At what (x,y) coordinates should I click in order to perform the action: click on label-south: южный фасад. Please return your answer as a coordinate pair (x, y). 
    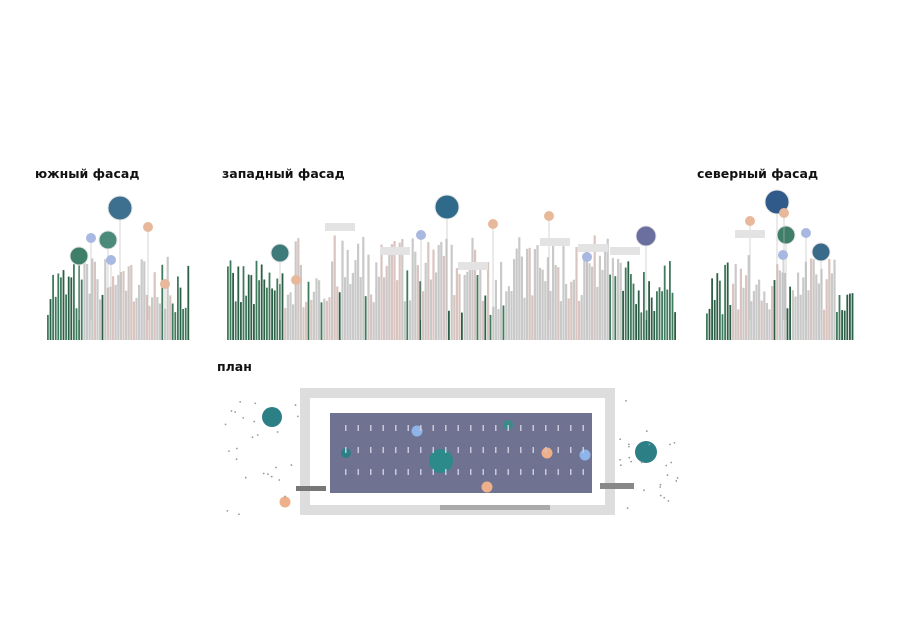
    Looking at the image, I should click on (87, 173).